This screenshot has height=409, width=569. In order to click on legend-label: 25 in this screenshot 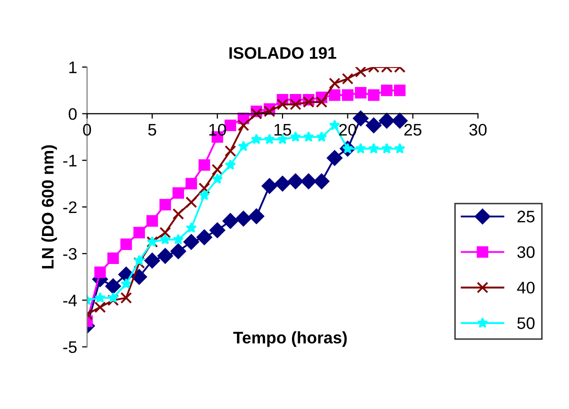, I will do `click(526, 216)`.